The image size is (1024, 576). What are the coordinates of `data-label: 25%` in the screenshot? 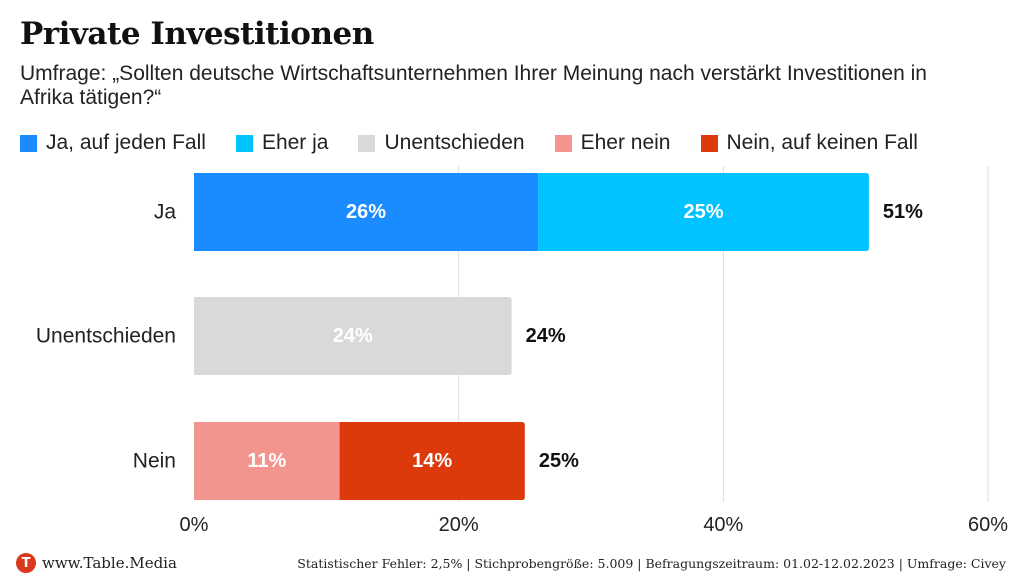 It's located at (703, 212).